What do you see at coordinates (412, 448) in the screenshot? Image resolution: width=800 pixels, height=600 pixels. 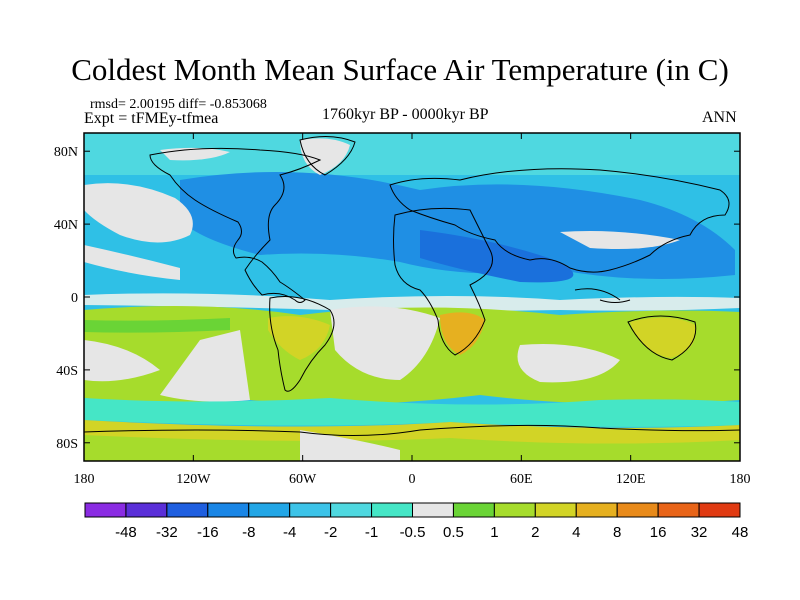 I see `antarctic-inner` at bounding box center [412, 448].